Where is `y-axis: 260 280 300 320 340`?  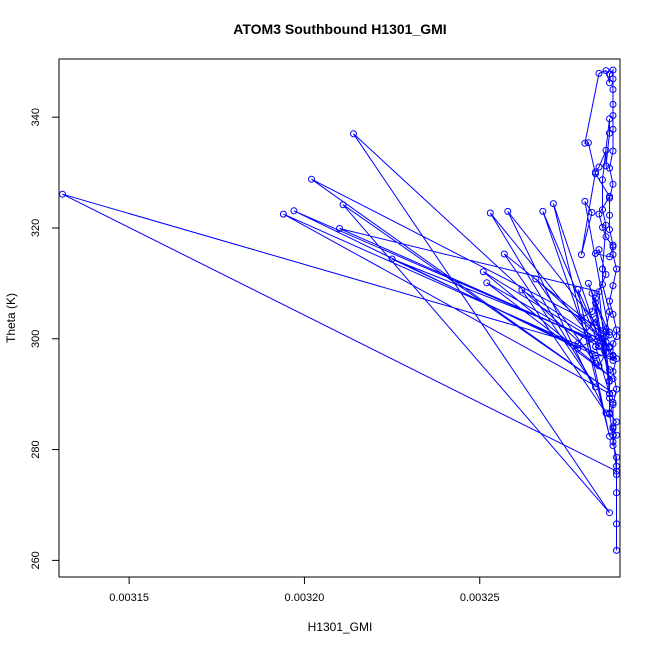
y-axis: 260 280 300 320 340 is located at coordinates (44, 339).